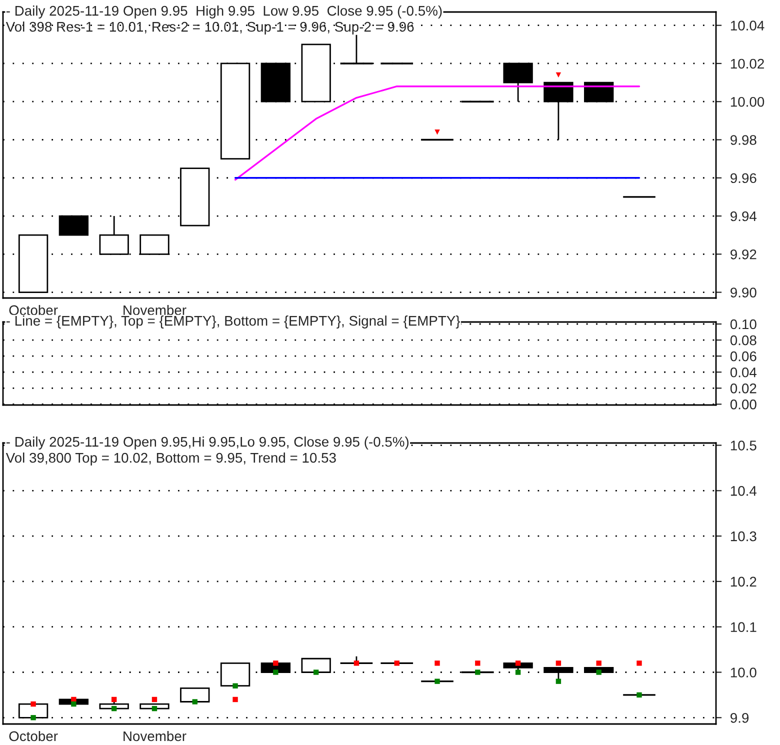 The width and height of the screenshot is (780, 745). Describe the element at coordinates (747, 101) in the screenshot. I see `y-tick-label: 10.00` at that location.